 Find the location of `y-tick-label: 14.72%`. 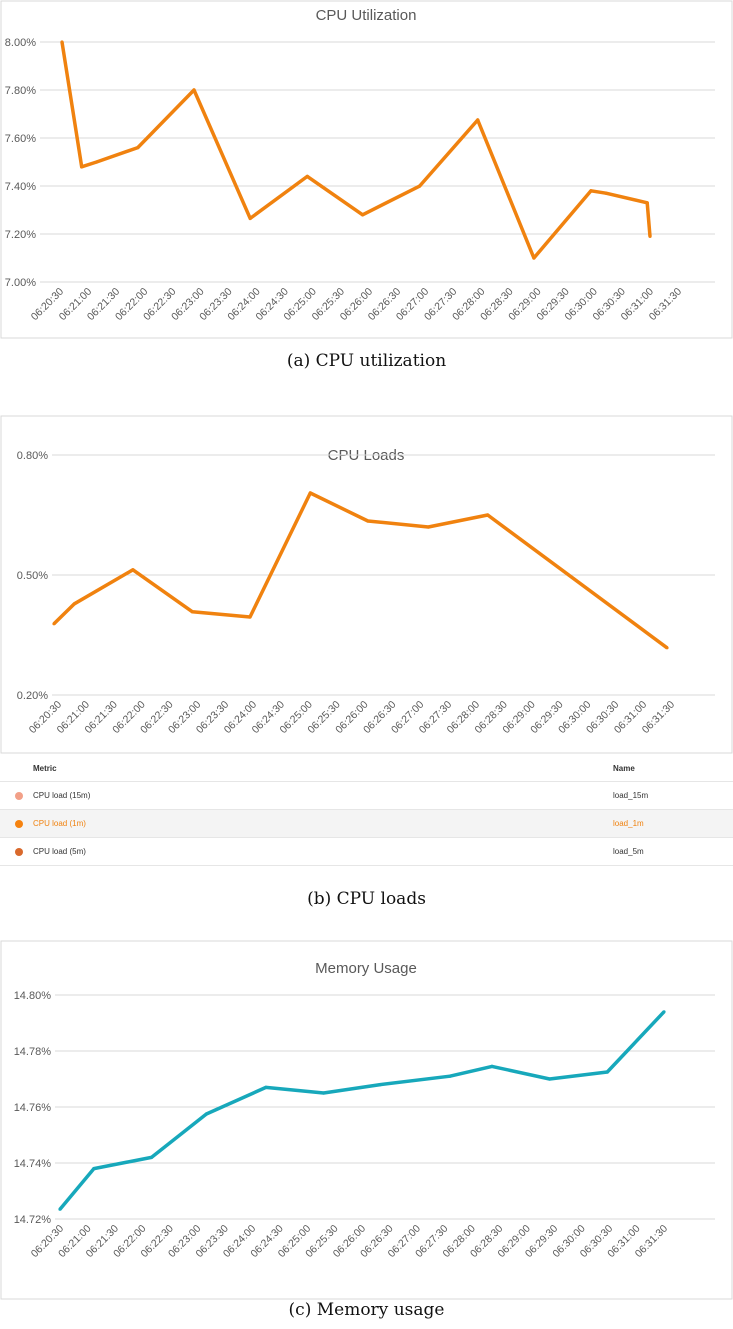

y-tick-label: 14.72% is located at coordinates (33, 1220).